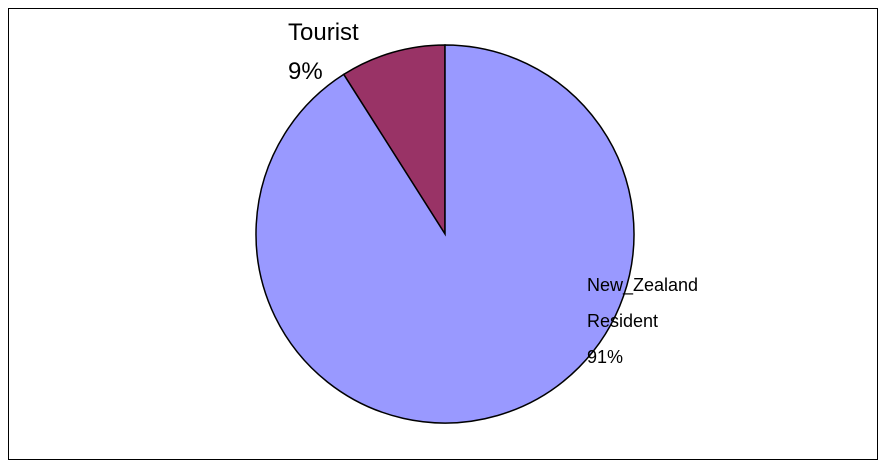  Describe the element at coordinates (394, 140) in the screenshot. I see `pie-slice-tourist` at that location.